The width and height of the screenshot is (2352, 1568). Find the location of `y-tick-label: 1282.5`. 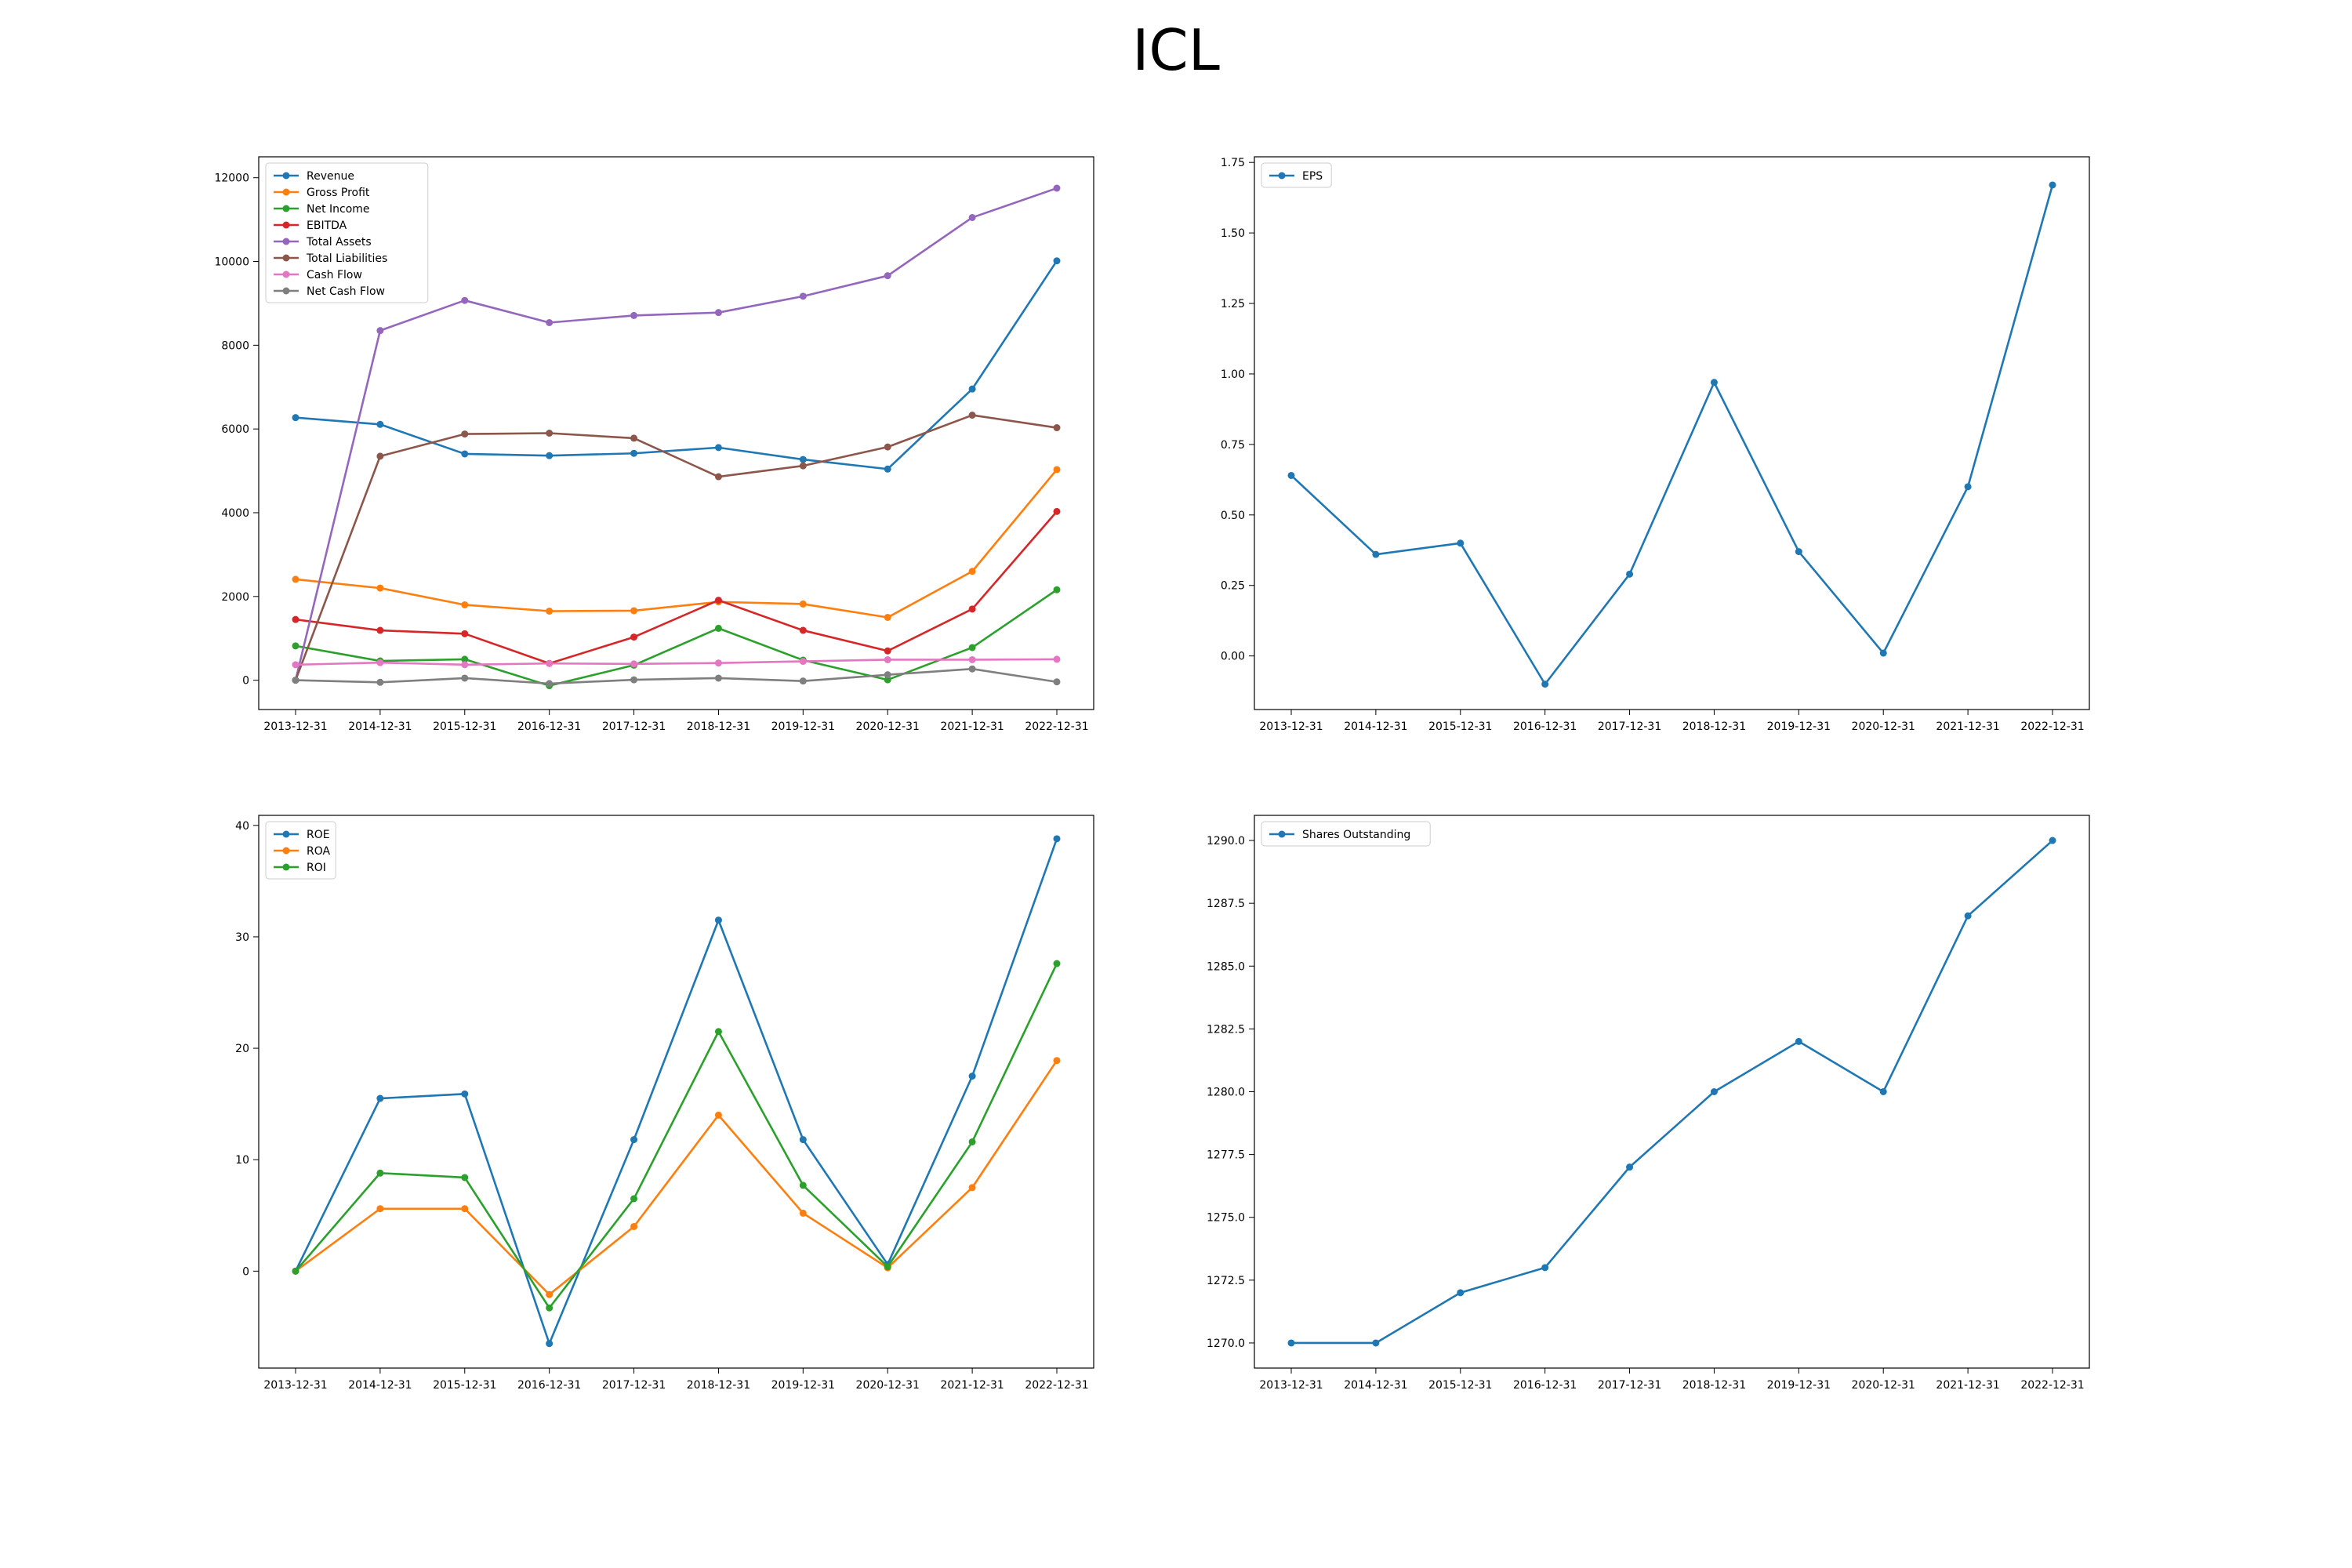

y-tick-label: 1282.5 is located at coordinates (1226, 1029).